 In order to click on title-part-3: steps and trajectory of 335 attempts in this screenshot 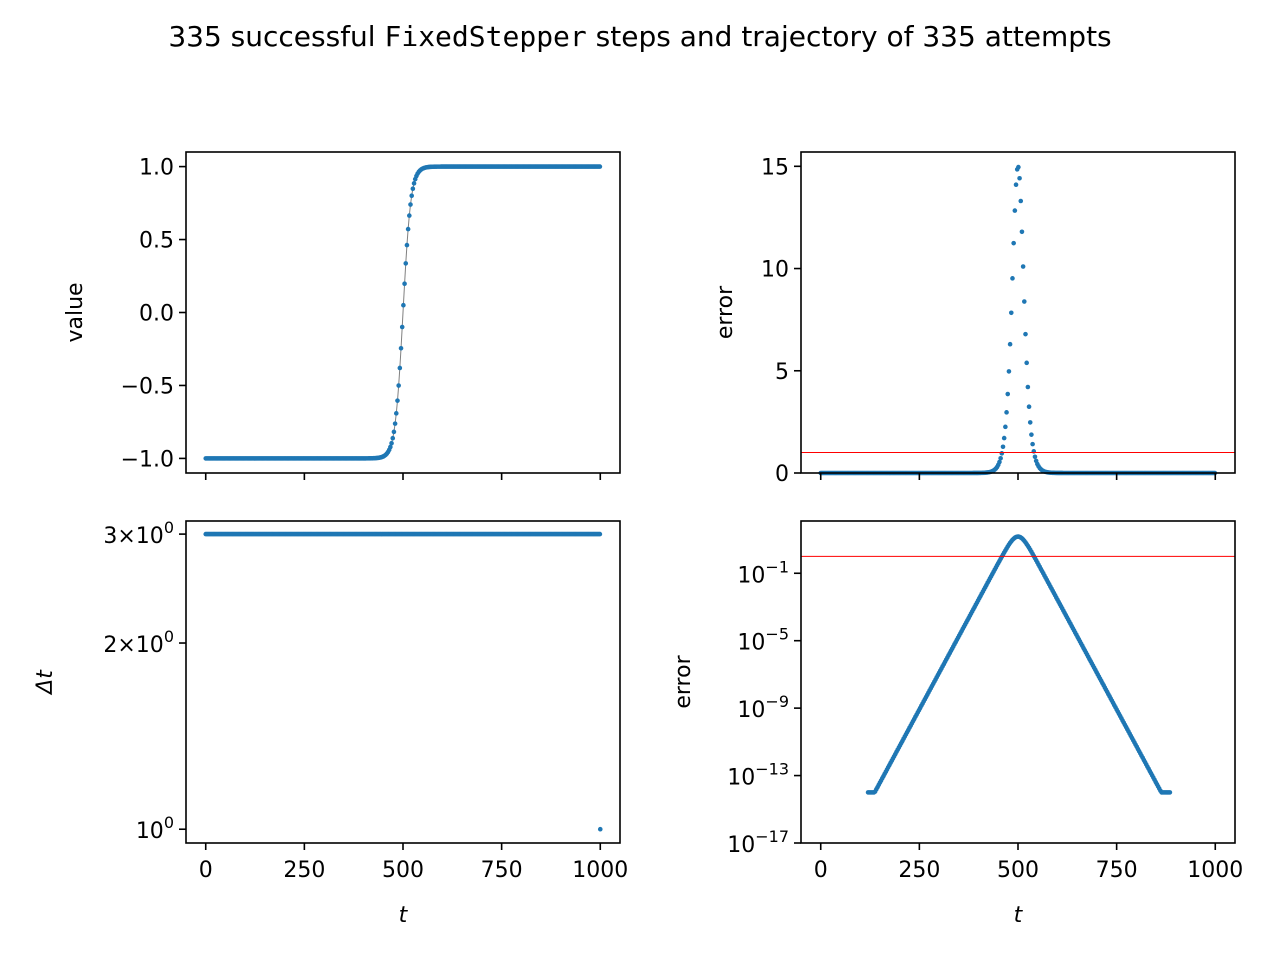, I will do `click(849, 36)`.